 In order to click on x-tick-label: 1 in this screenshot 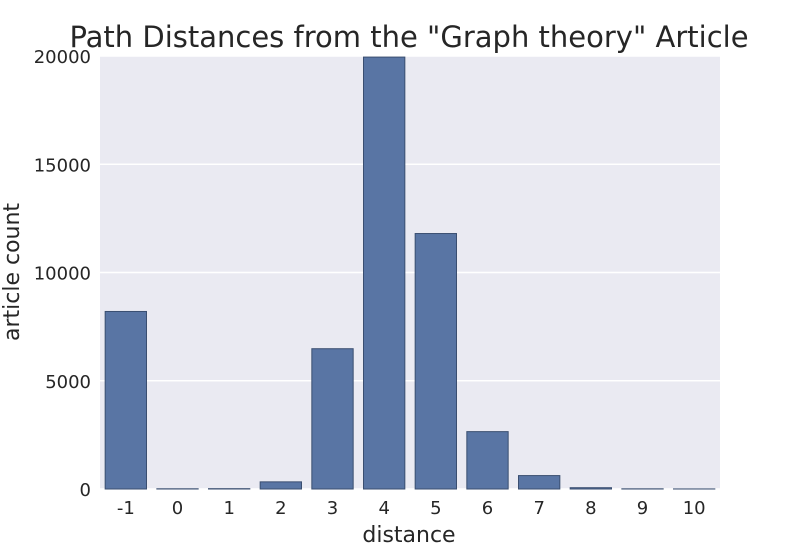, I will do `click(228, 508)`.